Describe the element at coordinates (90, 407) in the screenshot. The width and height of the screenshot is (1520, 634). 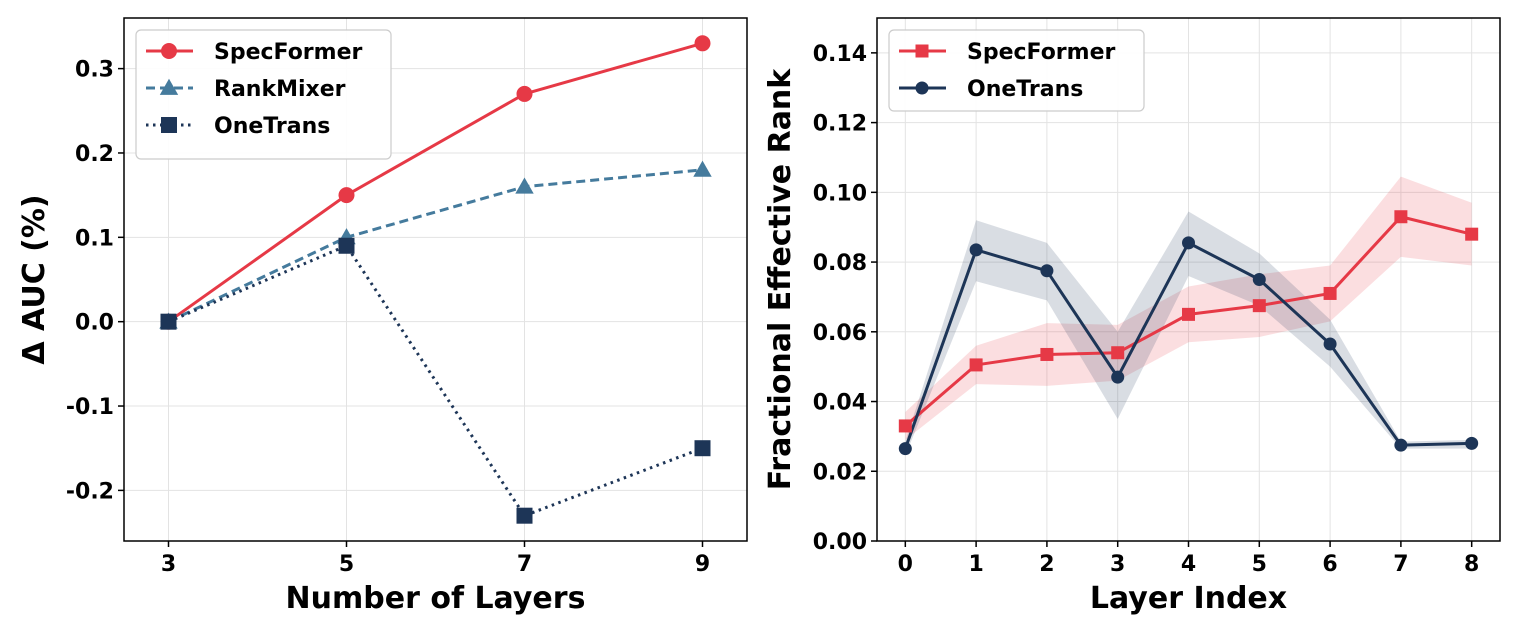
I see `y-tick-label: -0.1` at that location.